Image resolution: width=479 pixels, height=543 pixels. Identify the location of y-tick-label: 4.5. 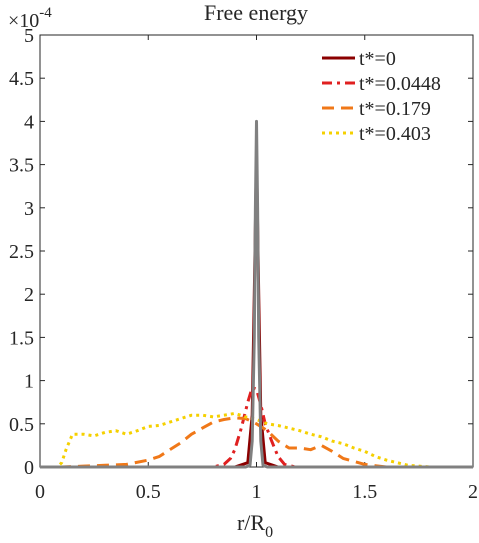
(21, 79).